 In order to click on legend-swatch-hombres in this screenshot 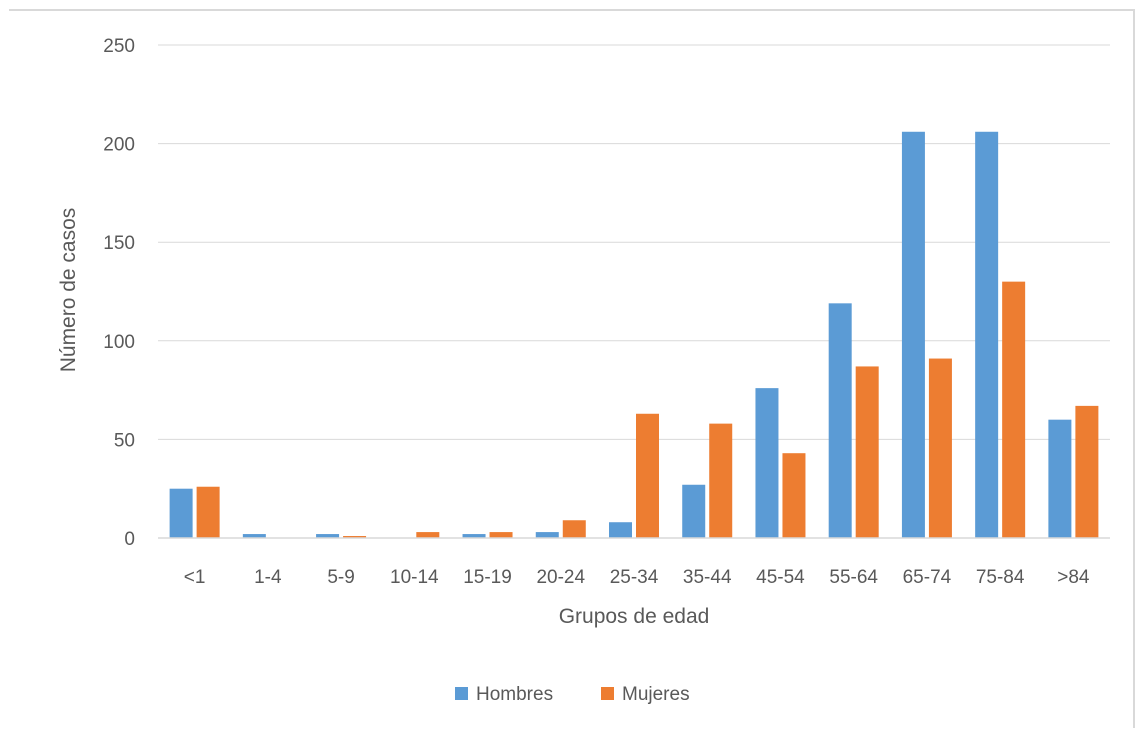, I will do `click(461, 693)`.